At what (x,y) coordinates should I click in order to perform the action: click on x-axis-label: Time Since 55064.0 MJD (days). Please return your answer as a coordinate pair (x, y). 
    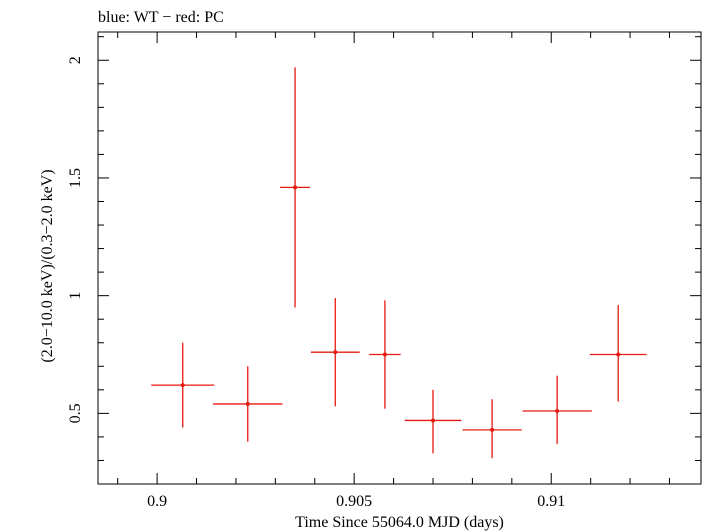
    Looking at the image, I should click on (399, 522).